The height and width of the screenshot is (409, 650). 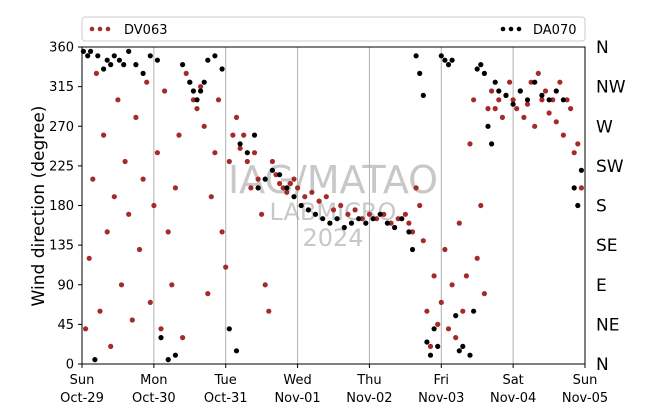 What do you see at coordinates (333, 29) in the screenshot?
I see `legend: DV063 DA070` at bounding box center [333, 29].